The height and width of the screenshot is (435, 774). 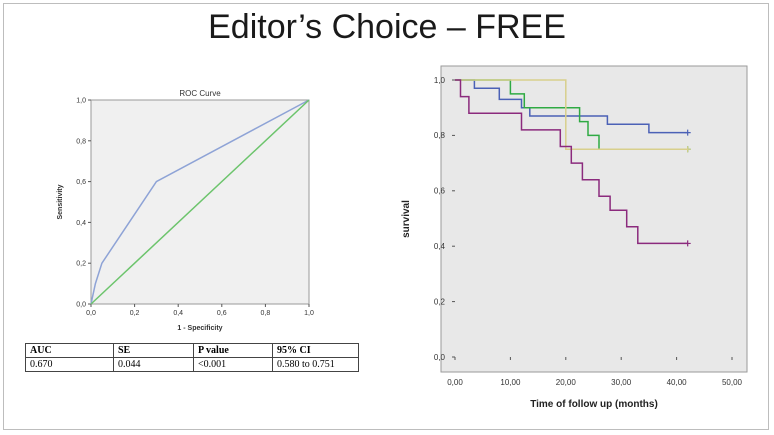 What do you see at coordinates (440, 80) in the screenshot?
I see `survival-y-tick-label: 1,0` at bounding box center [440, 80].